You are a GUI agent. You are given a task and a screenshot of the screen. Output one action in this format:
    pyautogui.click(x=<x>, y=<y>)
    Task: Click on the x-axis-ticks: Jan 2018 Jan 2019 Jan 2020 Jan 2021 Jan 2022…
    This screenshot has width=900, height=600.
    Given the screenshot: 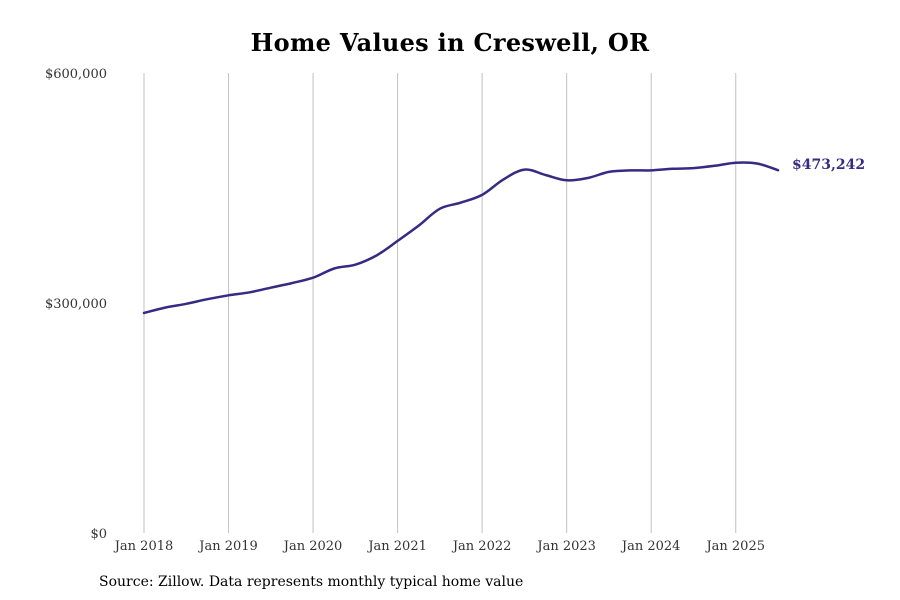 What is the action you would take?
    pyautogui.click(x=439, y=546)
    